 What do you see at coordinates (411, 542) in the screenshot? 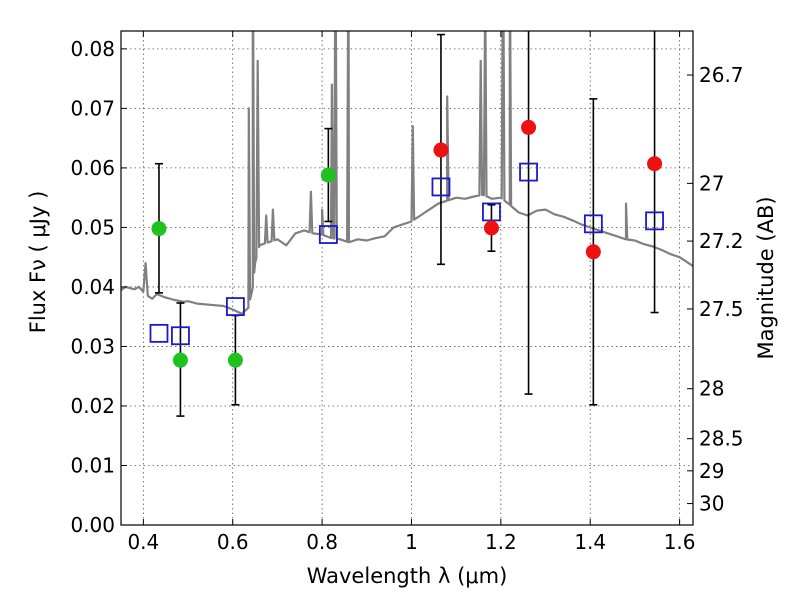
I see `x-tick-label: 1` at bounding box center [411, 542].